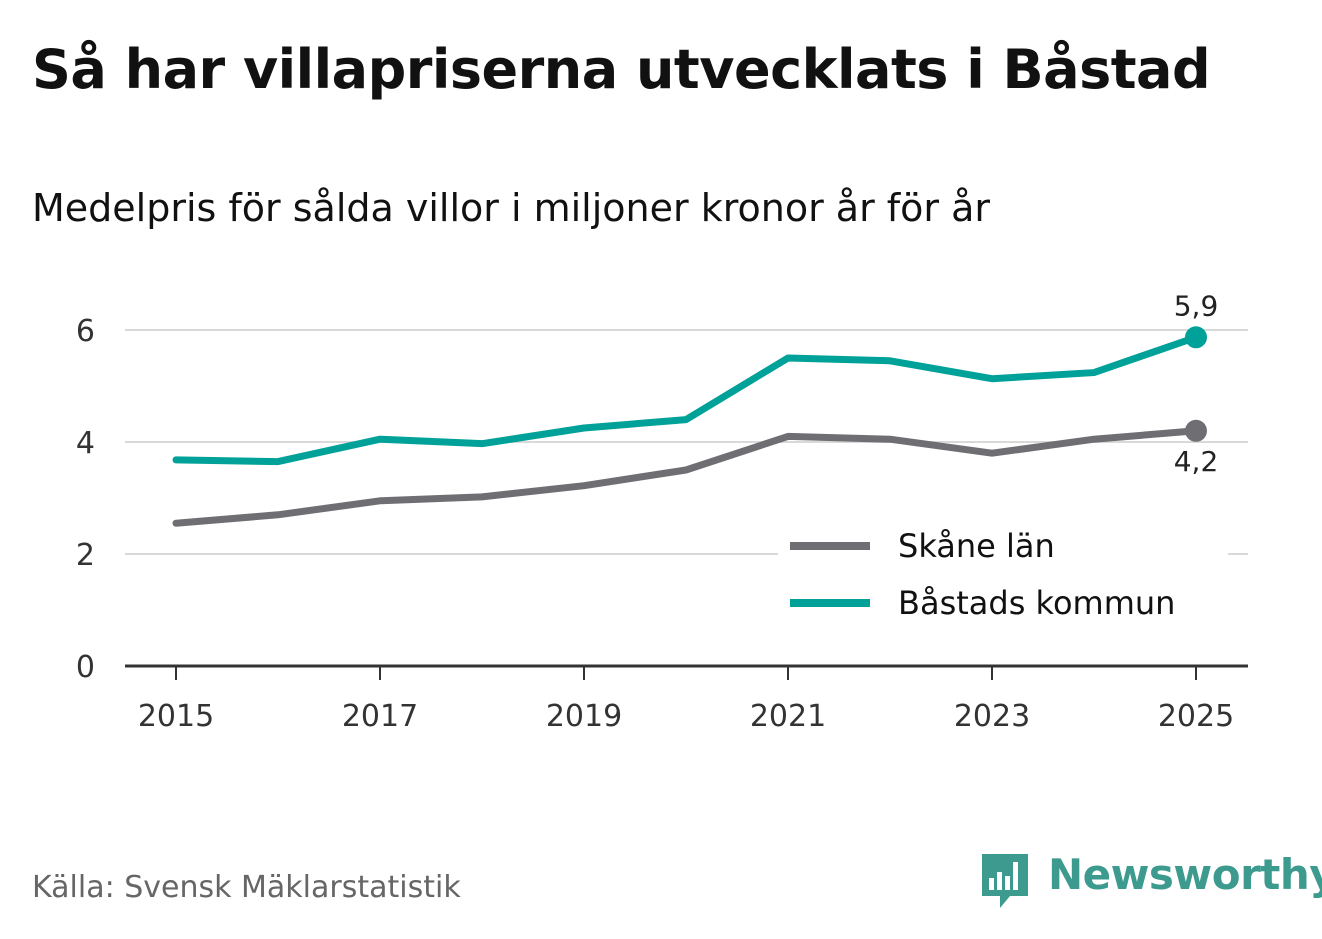 This screenshot has height=939, width=1322. I want to click on source-note: Källa: Svensk Mäklarstatistik, so click(246, 887).